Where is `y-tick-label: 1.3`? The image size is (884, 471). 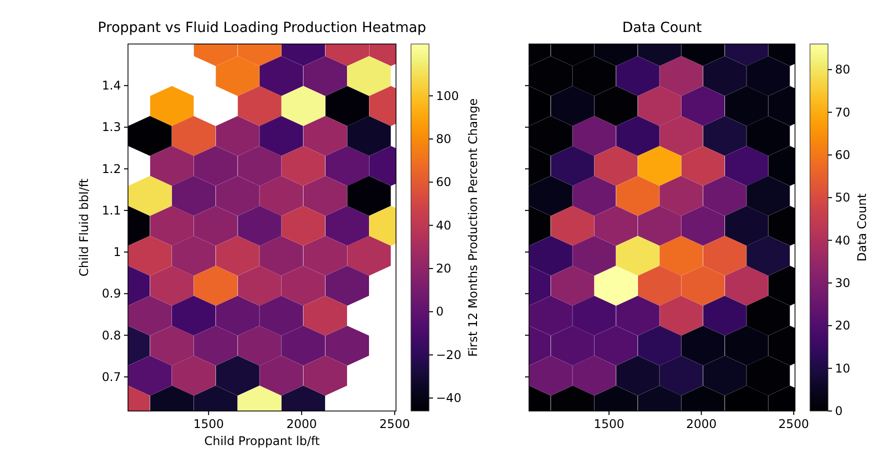 y-tick-label: 1.3 is located at coordinates (111, 127).